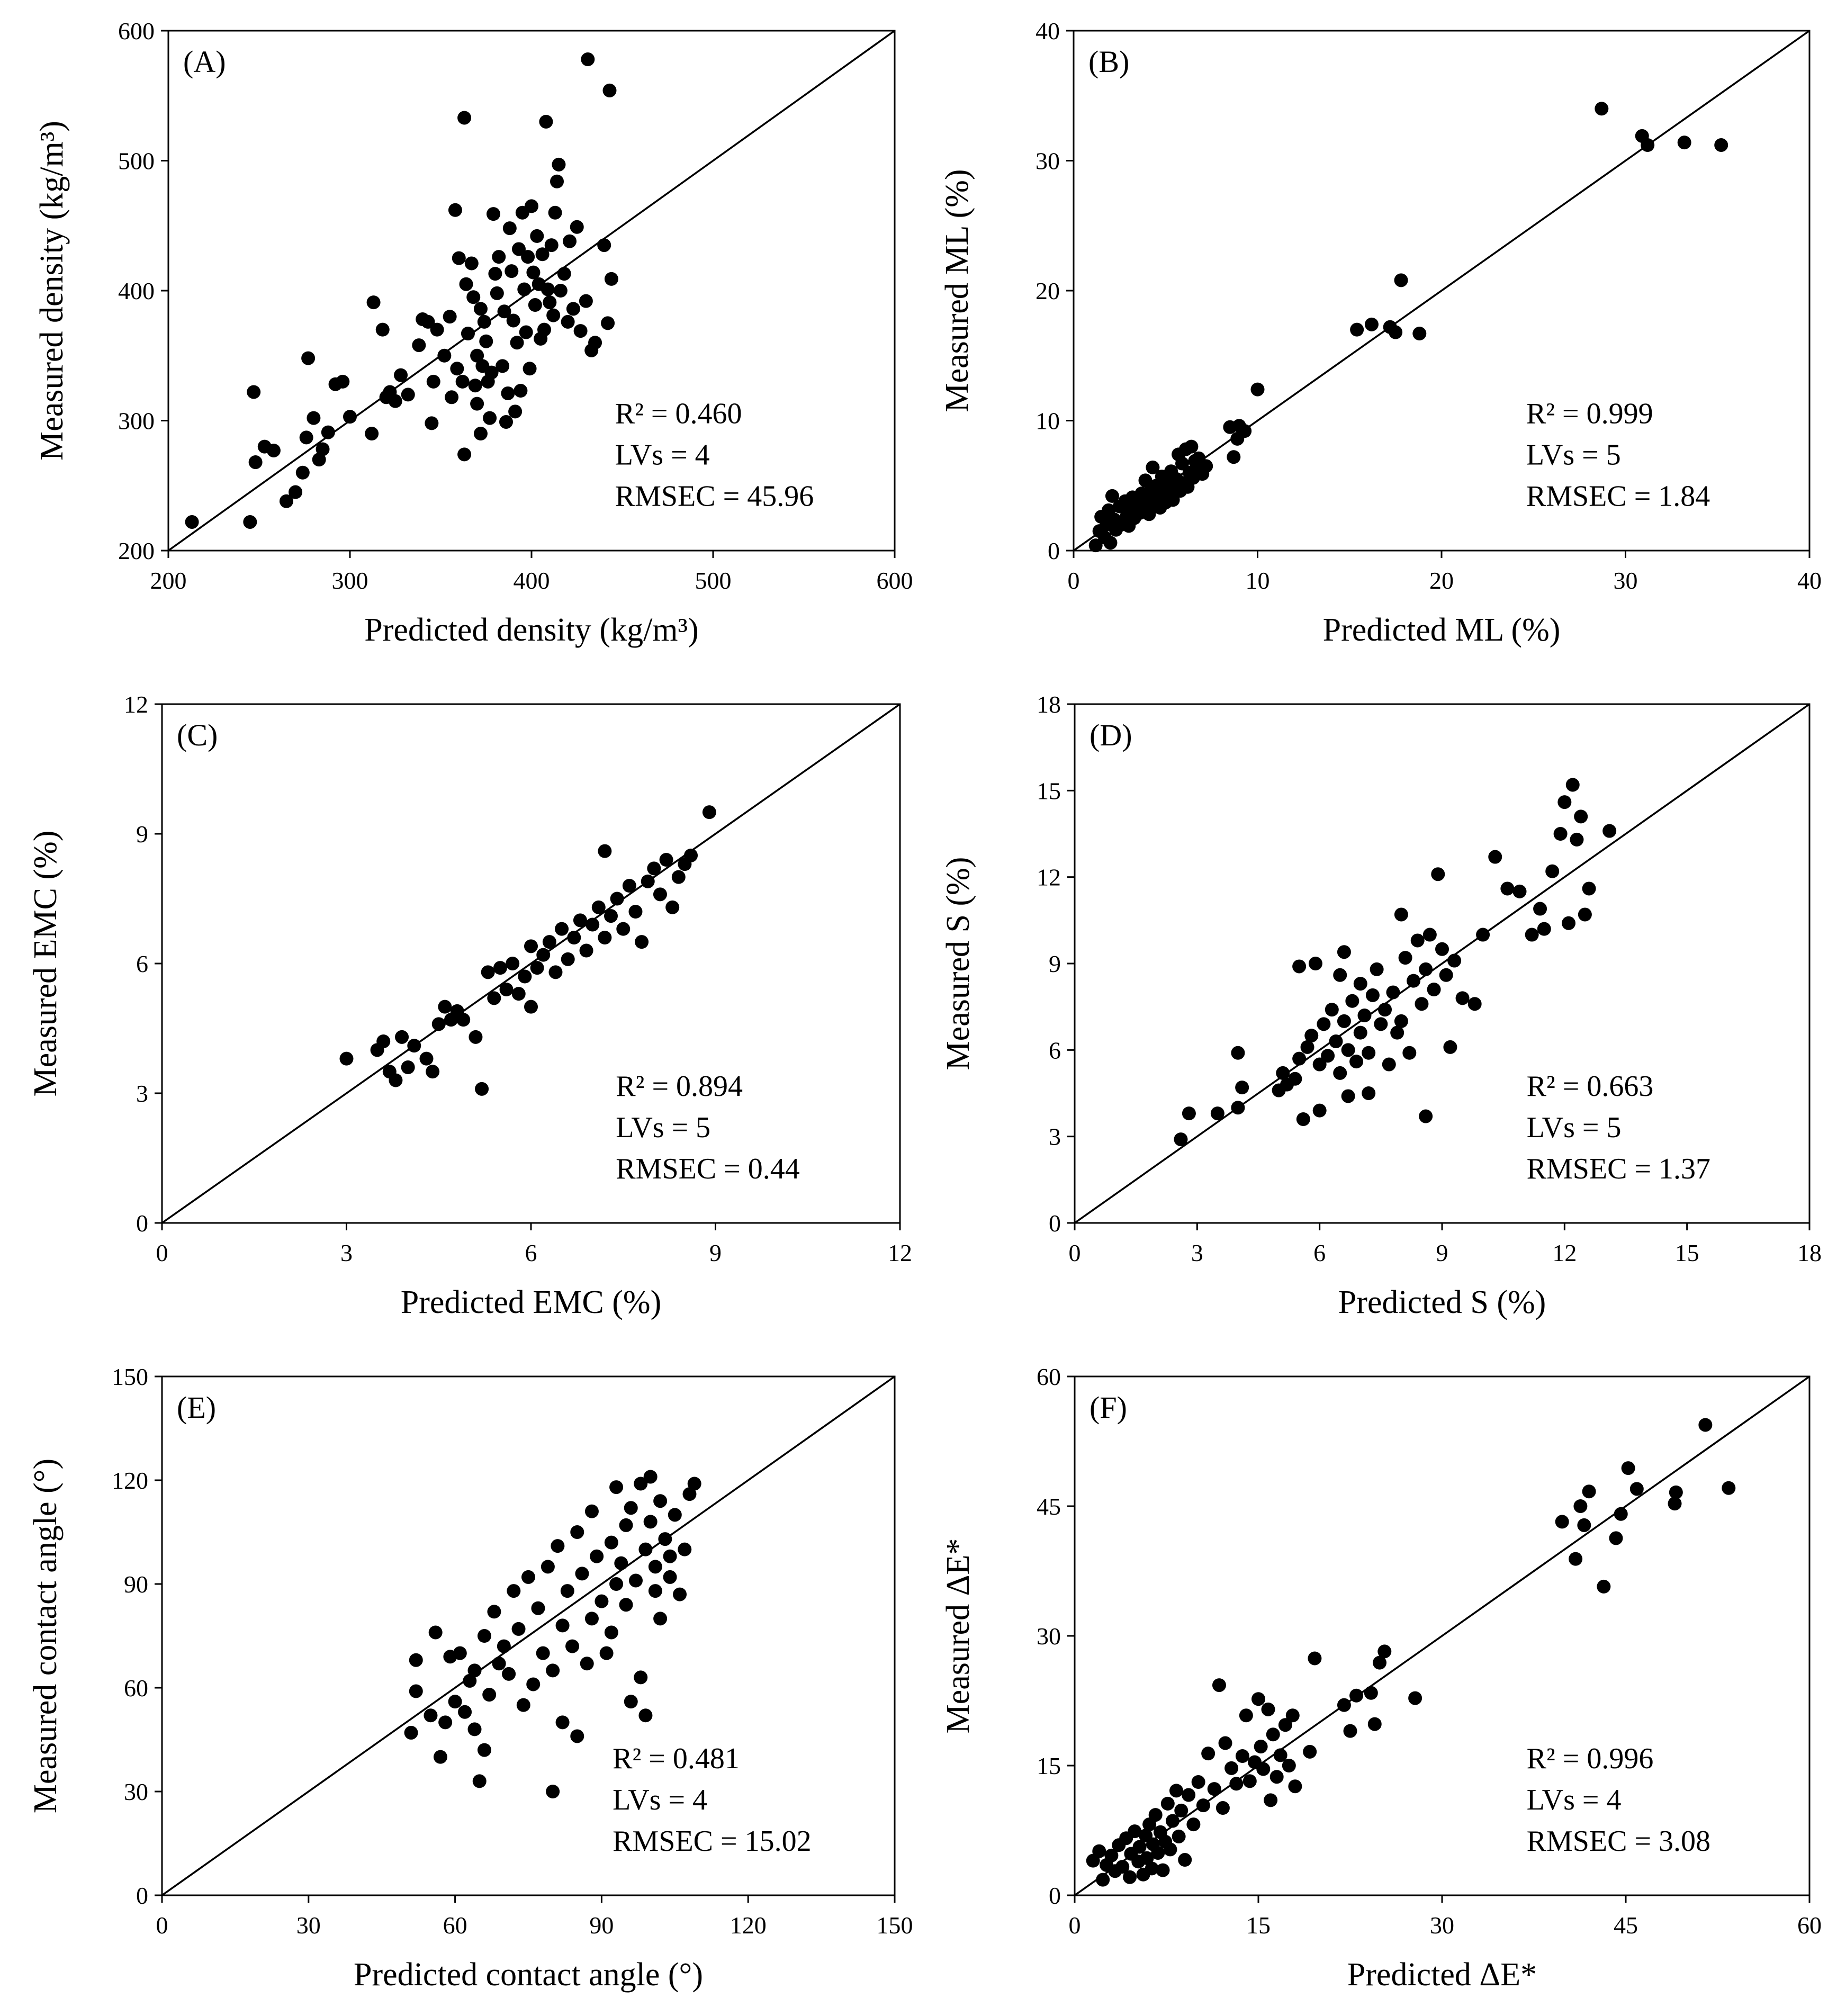  I want to click on y-tick-label: 3, so click(142, 1093).